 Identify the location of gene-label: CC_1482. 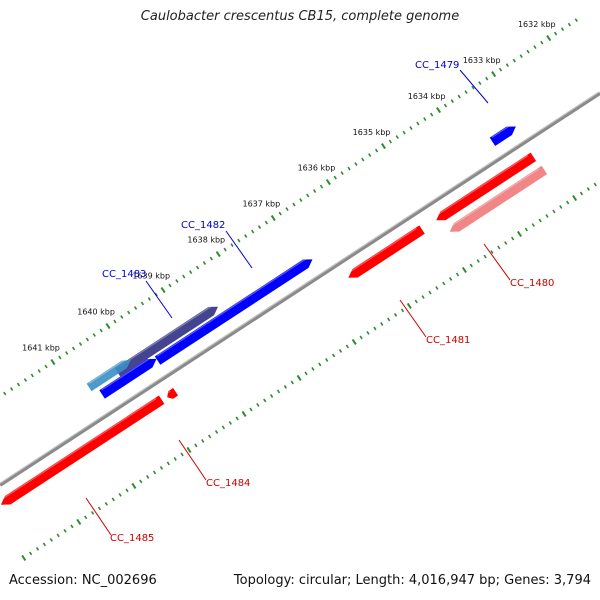
(203, 225).